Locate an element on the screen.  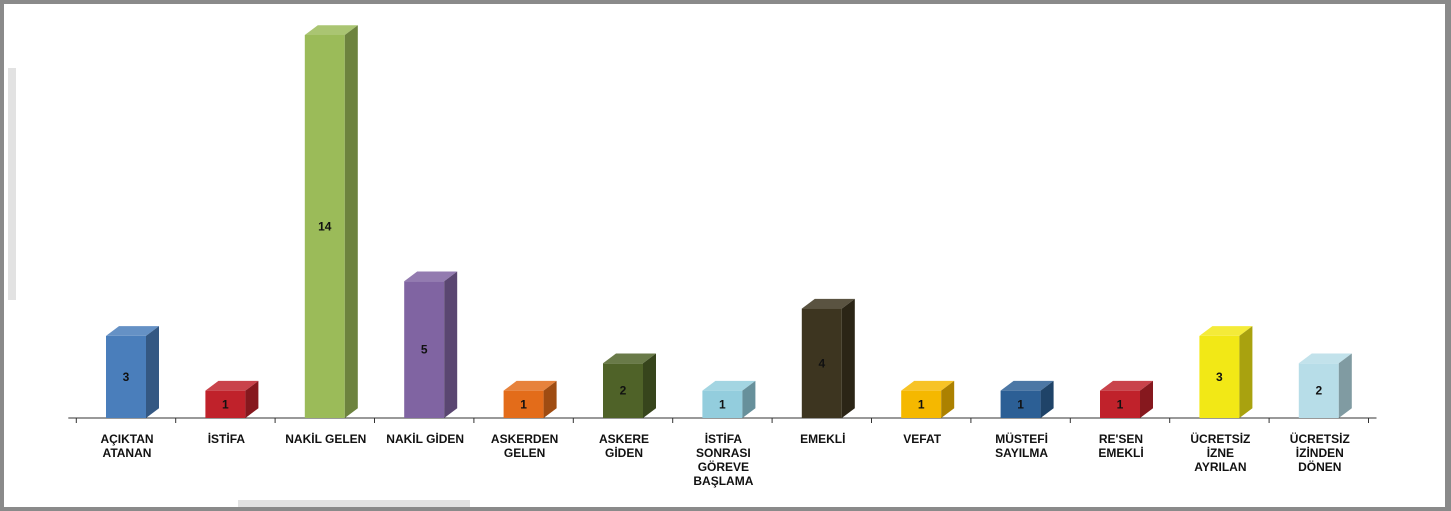
category-label-line: ASKERDEN is located at coordinates (524, 439).